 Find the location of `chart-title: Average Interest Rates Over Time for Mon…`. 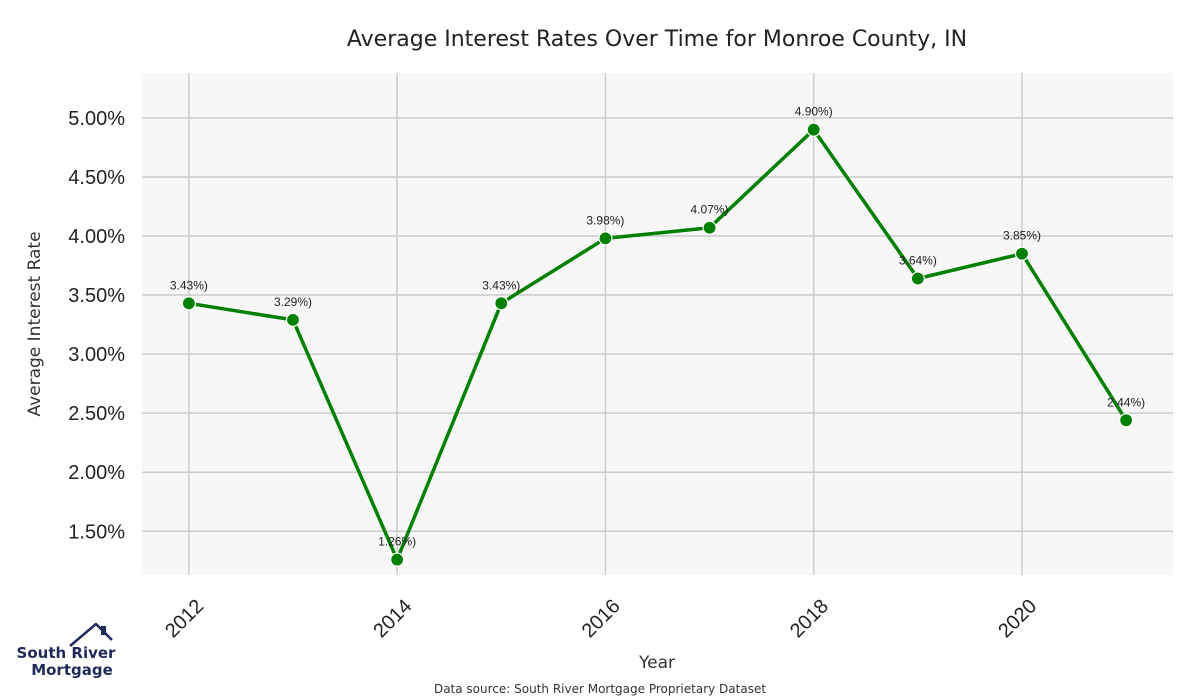

chart-title: Average Interest Rates Over Time for Mon… is located at coordinates (657, 39).